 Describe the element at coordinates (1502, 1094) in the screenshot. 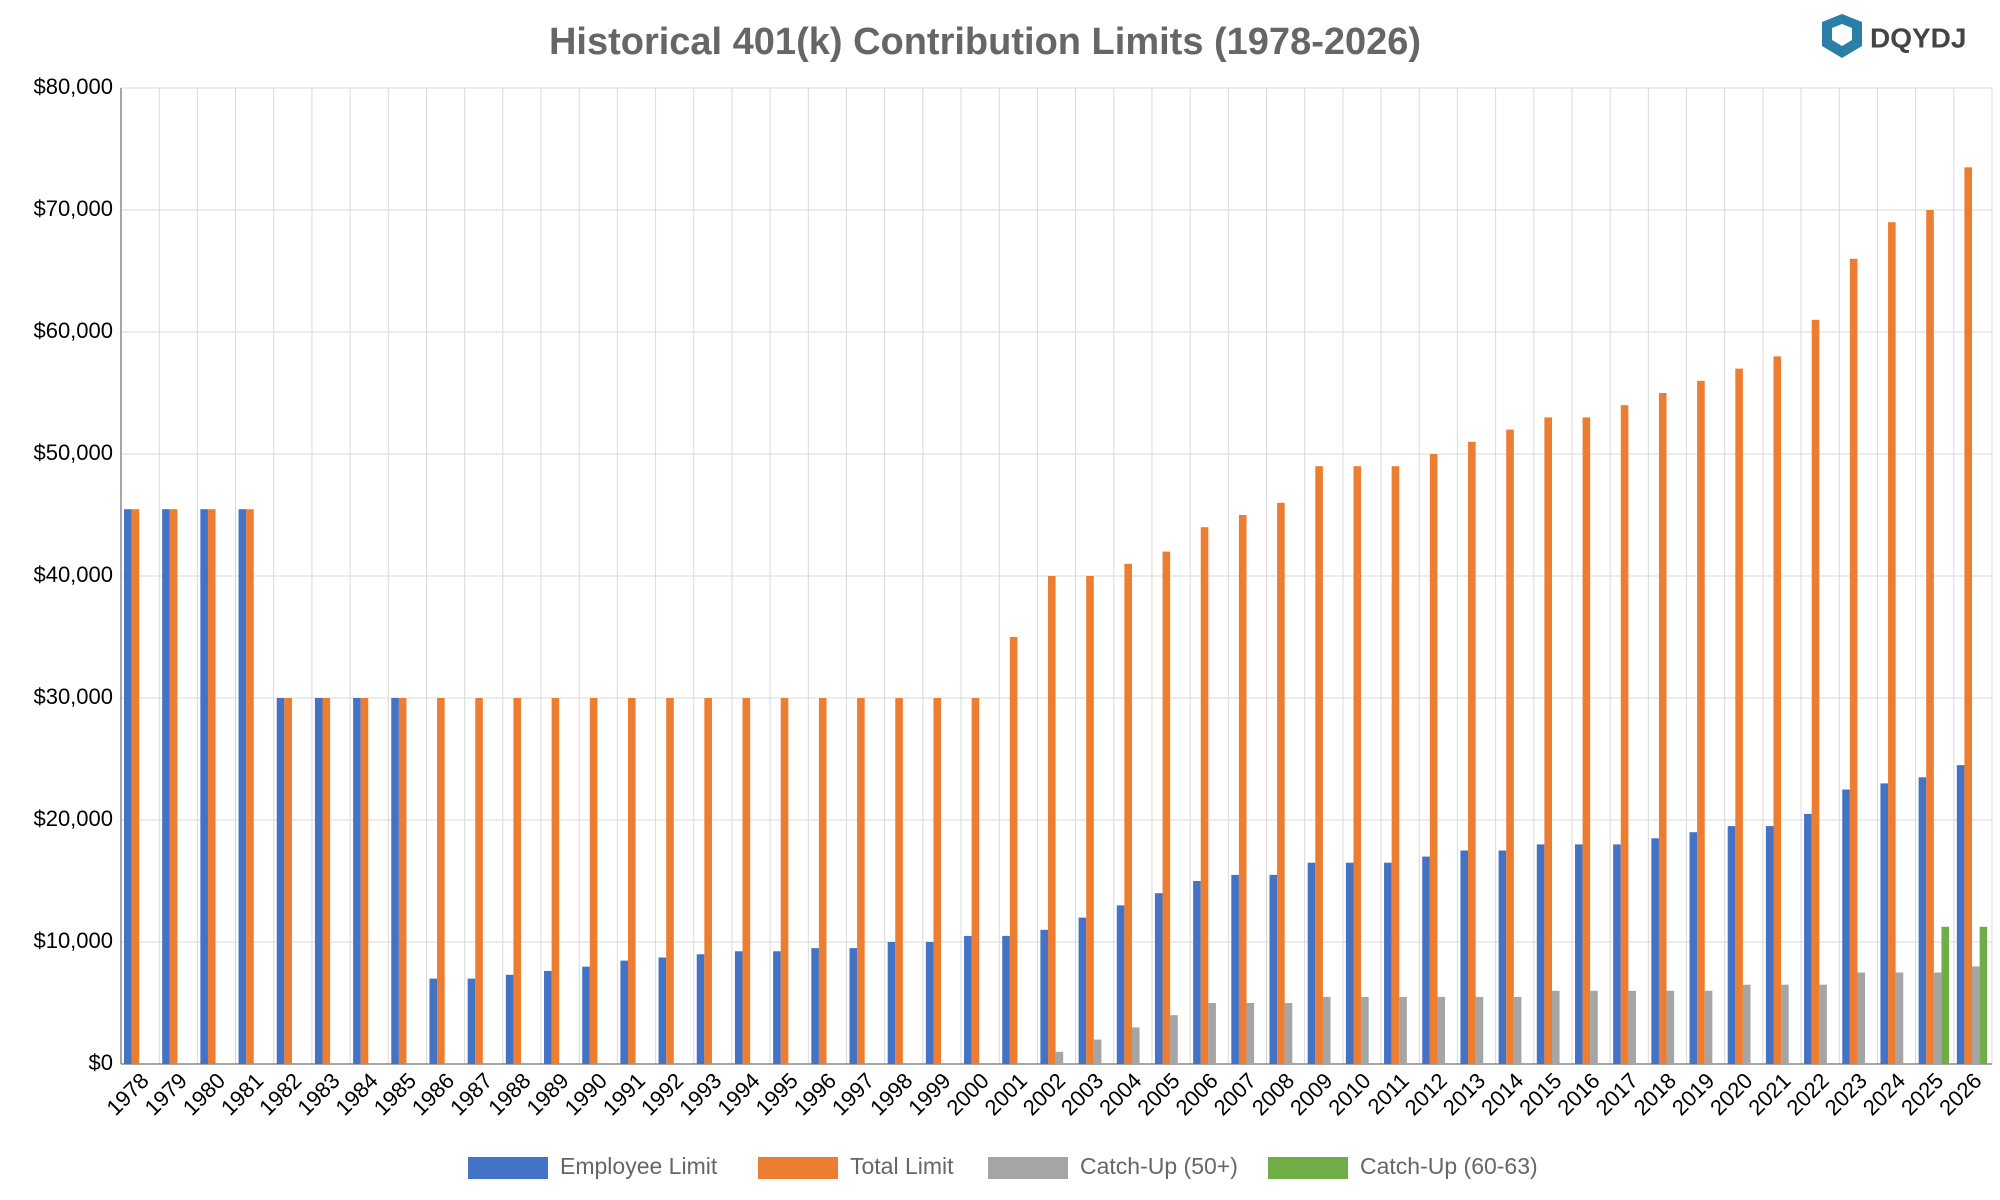

I see `x-tick-label: 2014` at that location.